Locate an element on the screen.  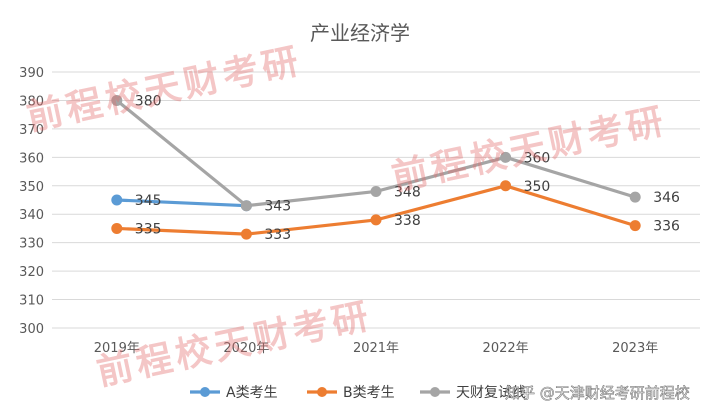
series-line is located at coordinates (181, 203).